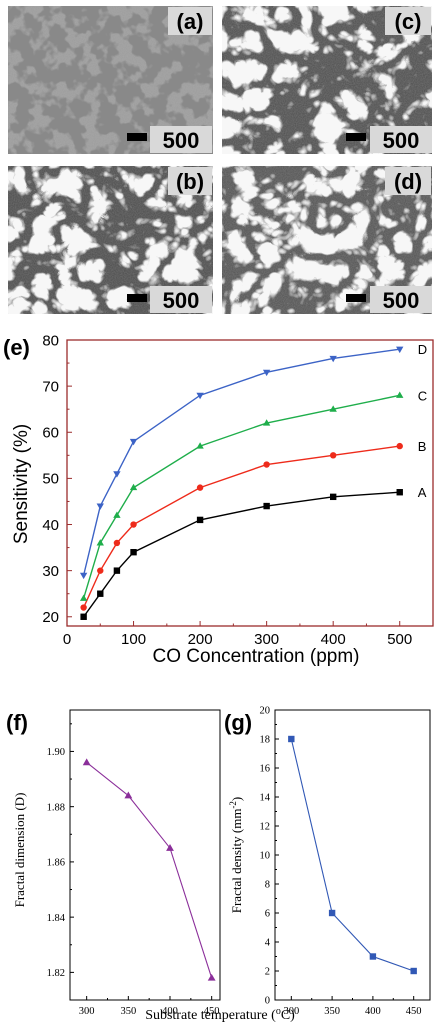 Image resolution: width=439 pixels, height=1024 pixels. Describe the element at coordinates (265, 740) in the screenshot. I see `y-tick-label: 18` at that location.